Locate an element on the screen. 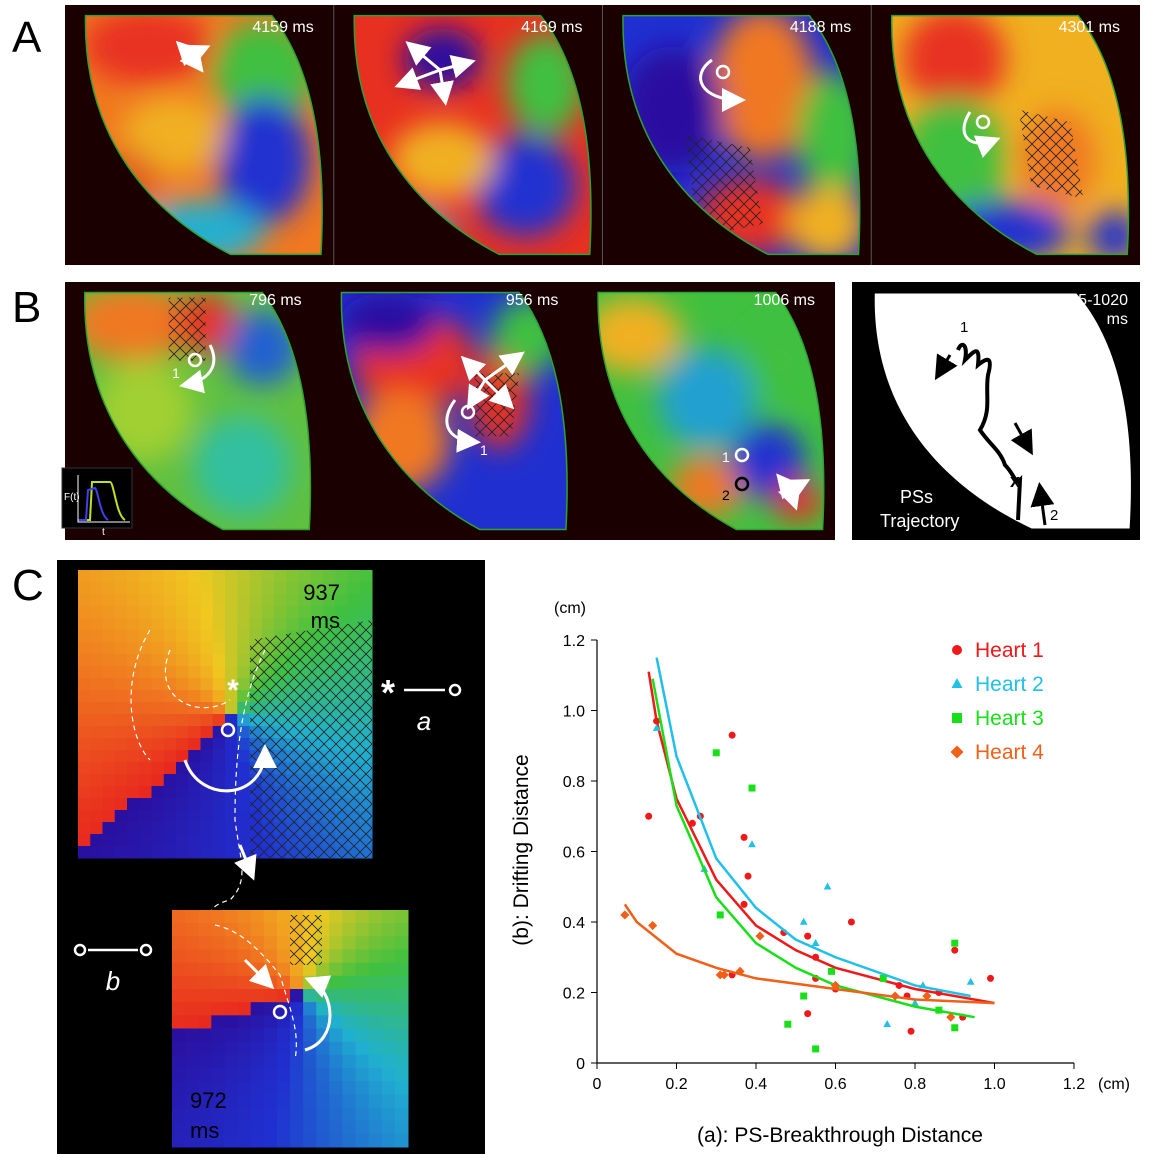  fit-curve is located at coordinates (809, 954).